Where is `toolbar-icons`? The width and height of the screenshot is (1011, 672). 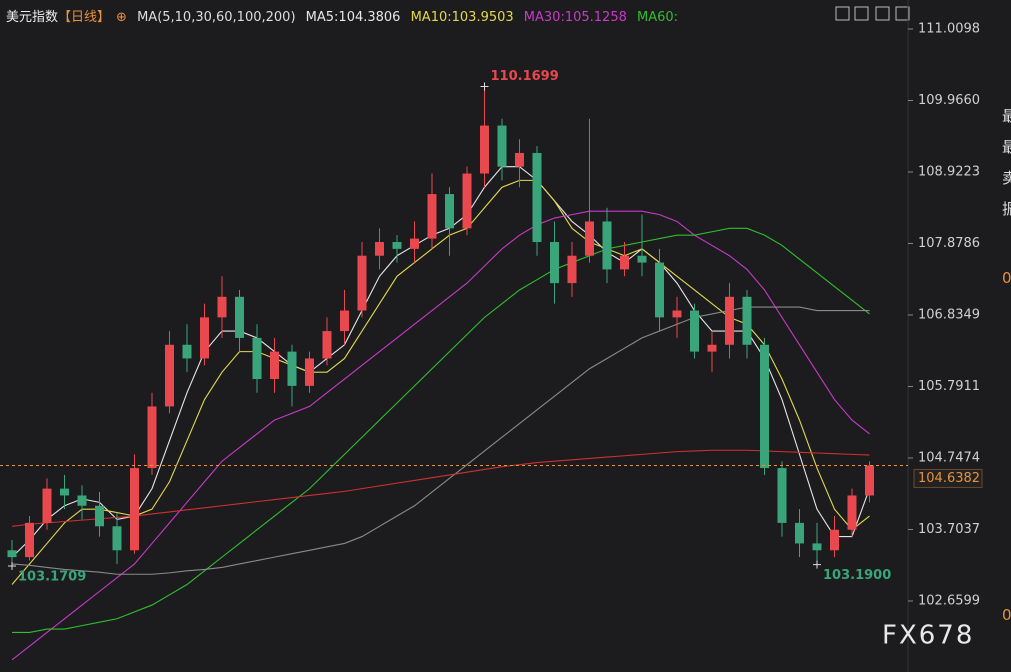
toolbar-icons is located at coordinates (872, 13).